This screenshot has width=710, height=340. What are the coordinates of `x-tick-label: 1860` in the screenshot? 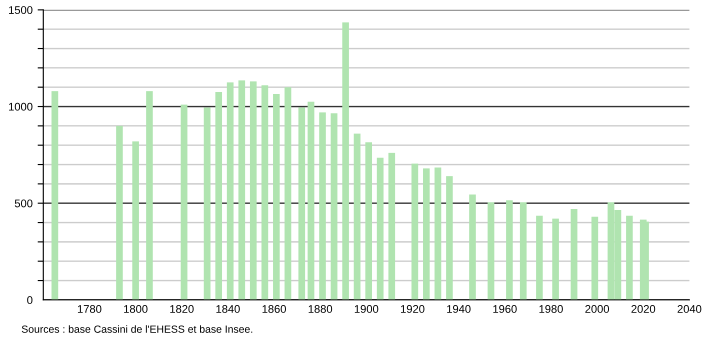 It's located at (274, 309).